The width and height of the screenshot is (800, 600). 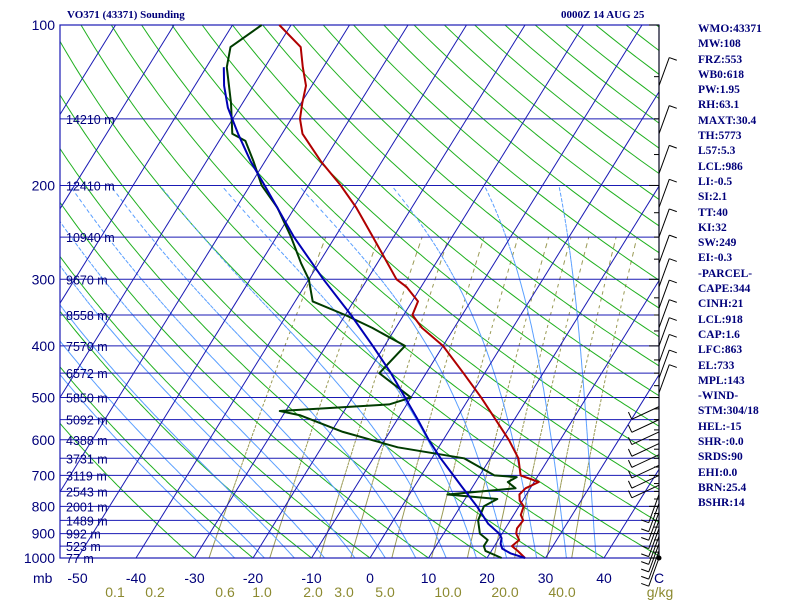 What do you see at coordinates (720, 426) in the screenshot?
I see `index-item: HEL:-15` at bounding box center [720, 426].